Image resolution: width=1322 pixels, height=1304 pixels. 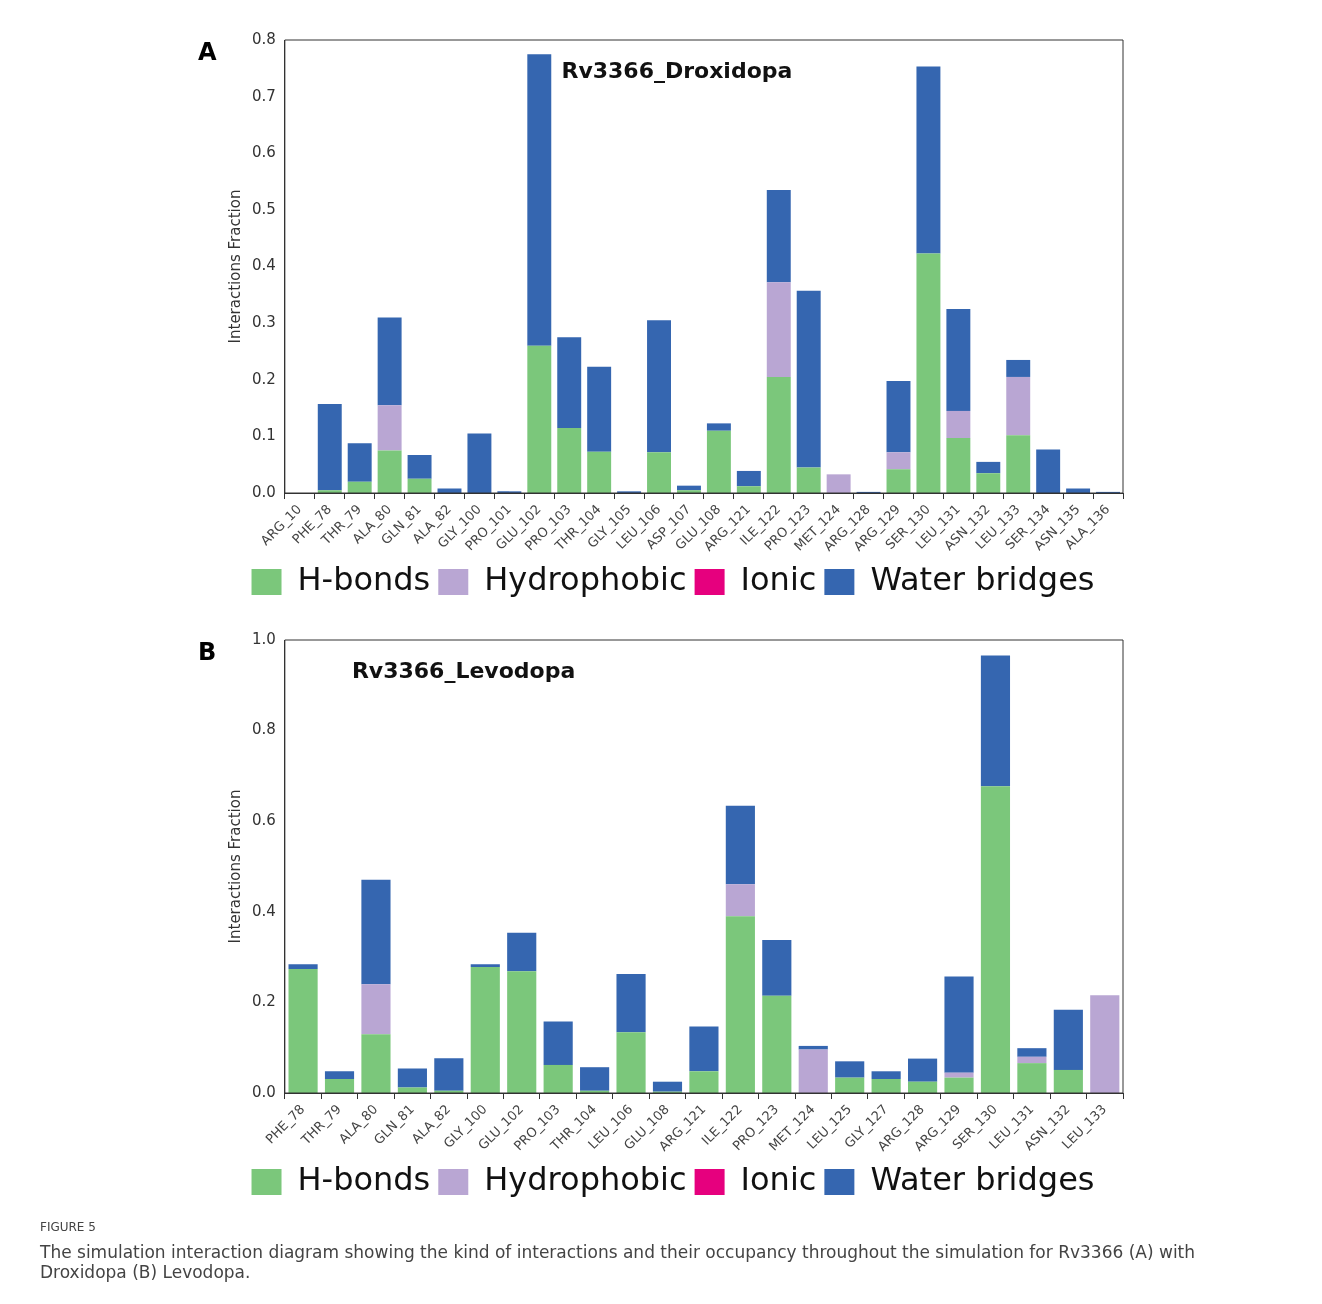 I want to click on y-tick-label: 0.5, so click(x=264, y=208).